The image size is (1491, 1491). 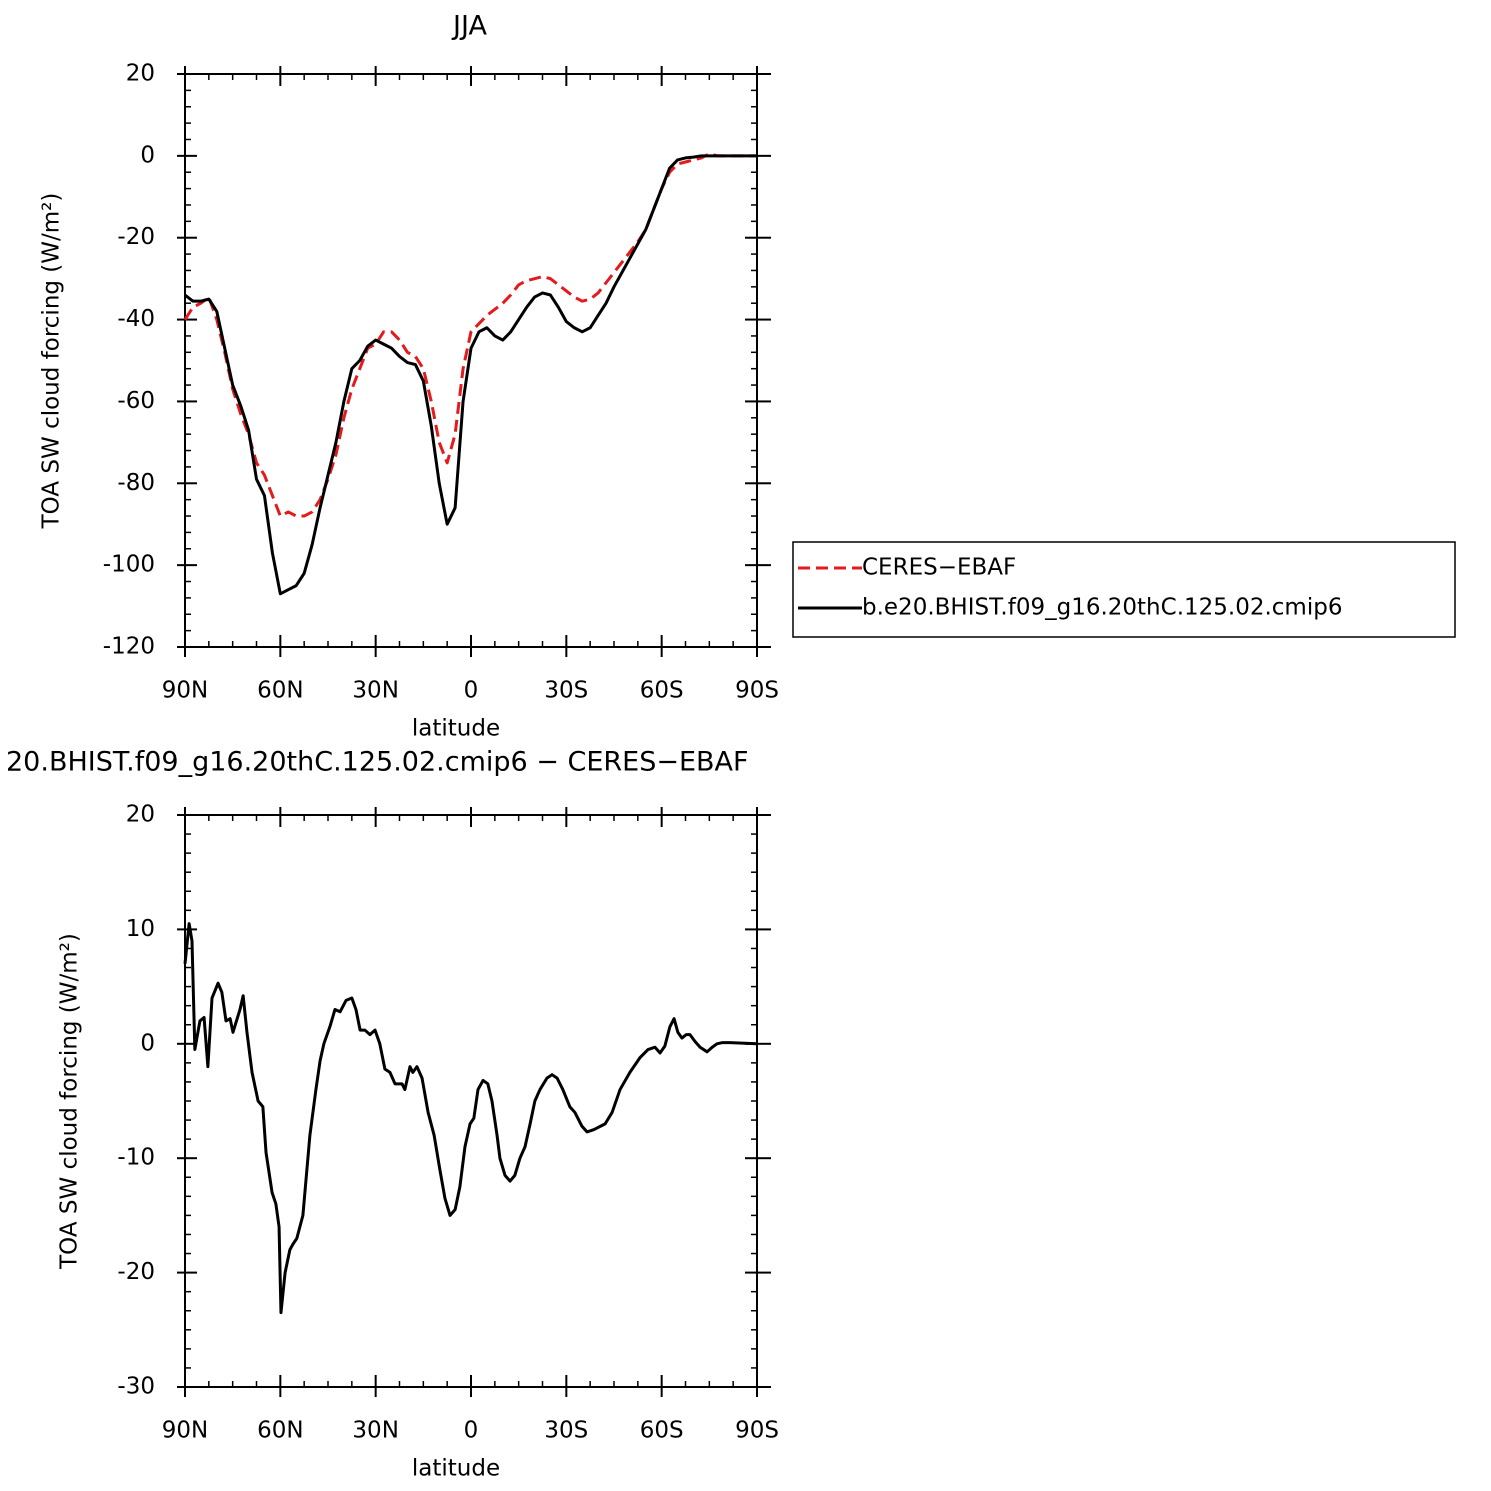 What do you see at coordinates (136, 1387) in the screenshot?
I see `y-tick-label: -30` at bounding box center [136, 1387].